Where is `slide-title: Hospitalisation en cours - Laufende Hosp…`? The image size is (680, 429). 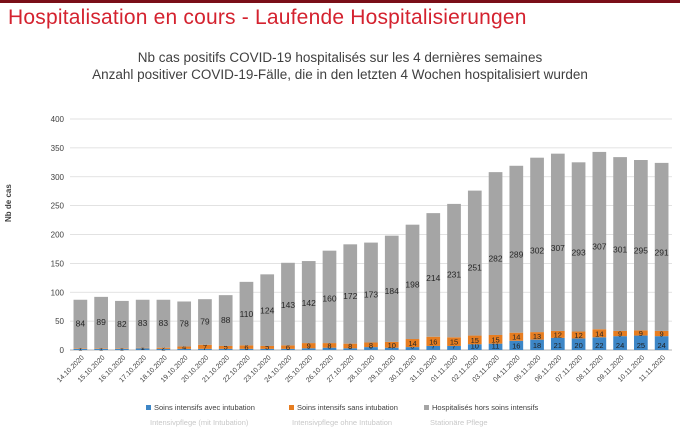 slide-title: Hospitalisation en cours - Laufende Hosp… is located at coordinates (267, 17).